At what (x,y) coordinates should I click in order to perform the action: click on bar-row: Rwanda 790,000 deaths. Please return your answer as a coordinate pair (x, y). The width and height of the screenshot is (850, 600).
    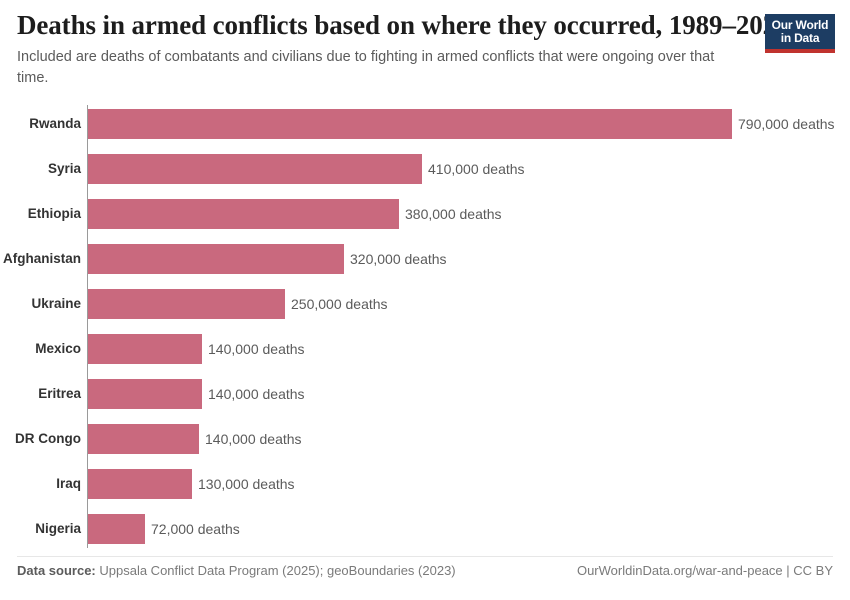
    Looking at the image, I should click on (425, 124).